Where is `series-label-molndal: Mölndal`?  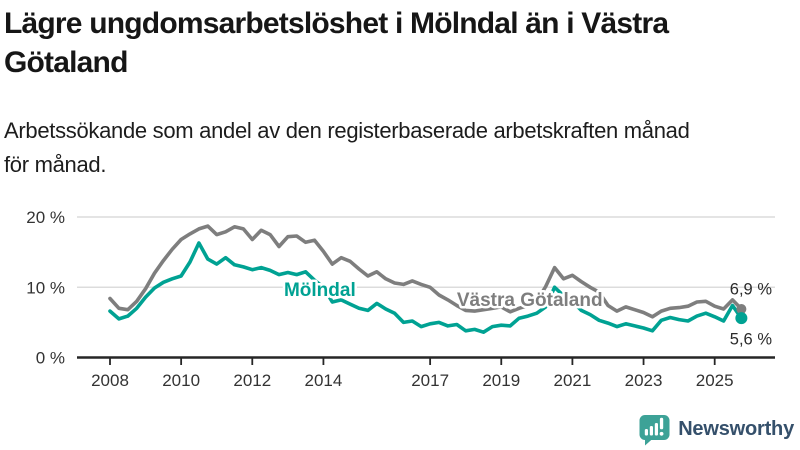
series-label-molndal: Mölndal is located at coordinates (320, 290).